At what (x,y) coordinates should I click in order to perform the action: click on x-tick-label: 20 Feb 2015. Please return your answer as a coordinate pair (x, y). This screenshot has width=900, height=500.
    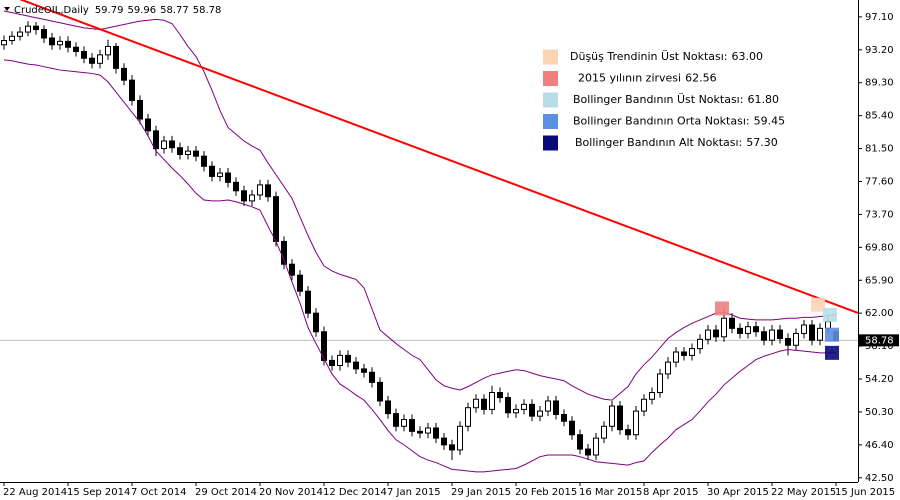
    Looking at the image, I should click on (546, 492).